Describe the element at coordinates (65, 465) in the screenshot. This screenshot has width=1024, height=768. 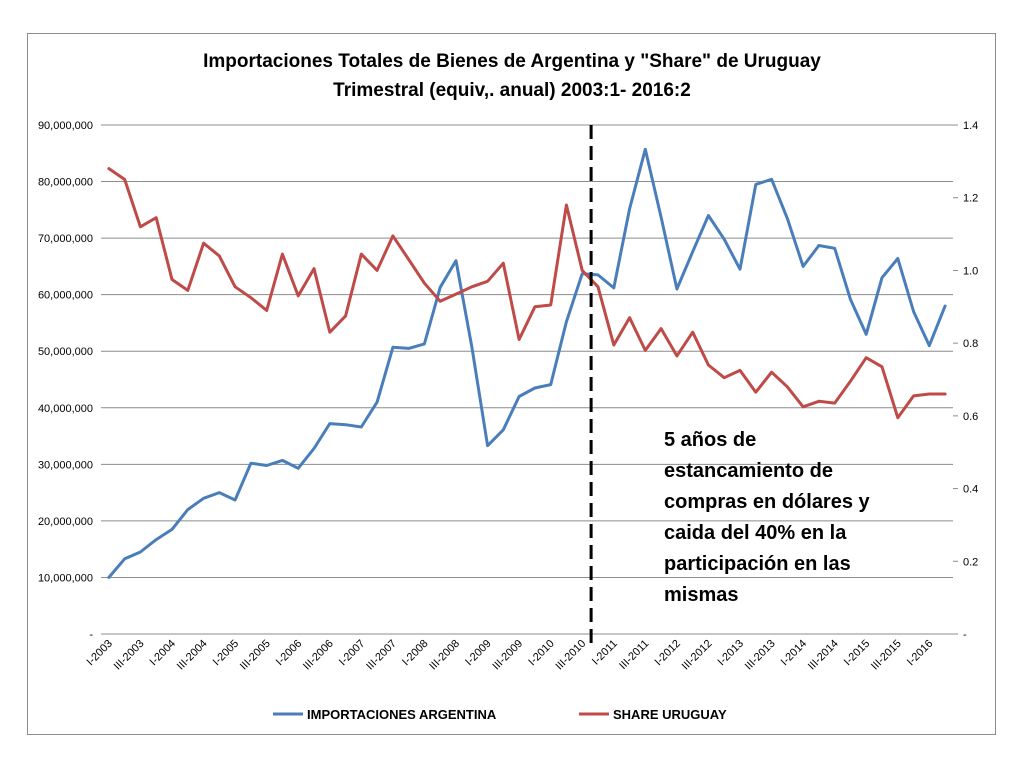
I see `y-left-tick-label: 30,000,000` at that location.